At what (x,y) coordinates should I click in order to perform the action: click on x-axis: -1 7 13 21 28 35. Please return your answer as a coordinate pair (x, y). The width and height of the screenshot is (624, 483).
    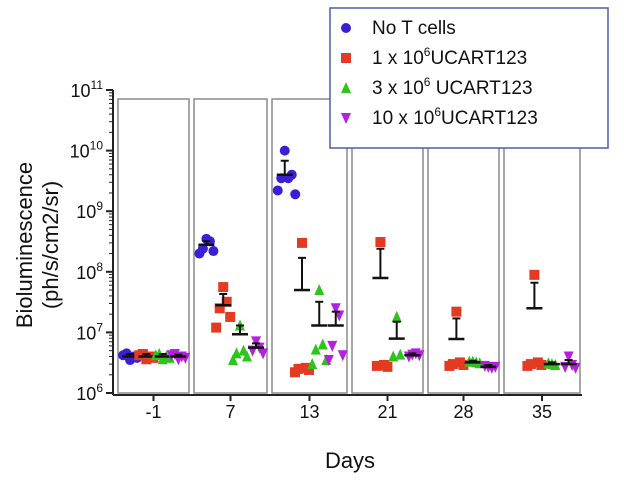
    Looking at the image, I should click on (347, 408).